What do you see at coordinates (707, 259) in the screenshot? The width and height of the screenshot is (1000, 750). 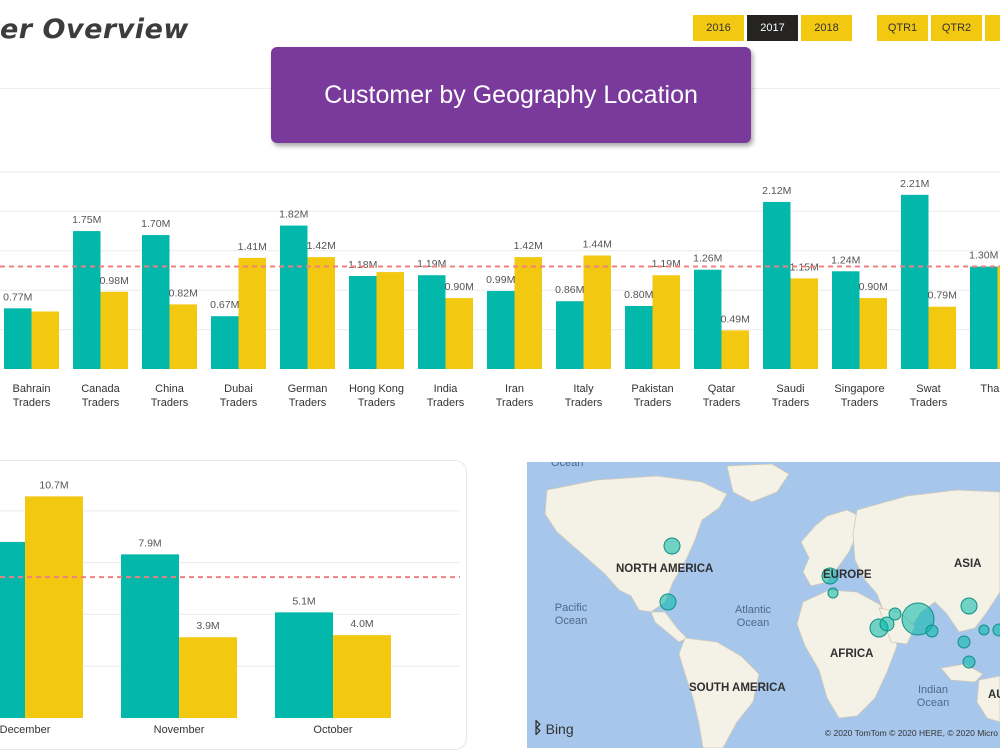 I see `data-label: 1.26M` at bounding box center [707, 259].